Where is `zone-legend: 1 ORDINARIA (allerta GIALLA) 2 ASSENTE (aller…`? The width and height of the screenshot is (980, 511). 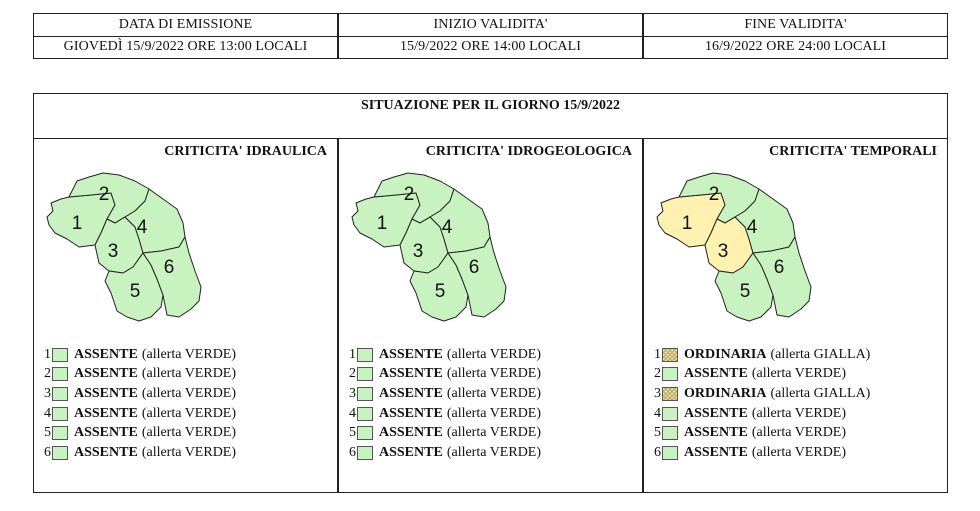
zone-legend: 1 ORDINARIA (allerta GIALLA) 2 ASSENTE (aller… is located at coordinates (757, 404).